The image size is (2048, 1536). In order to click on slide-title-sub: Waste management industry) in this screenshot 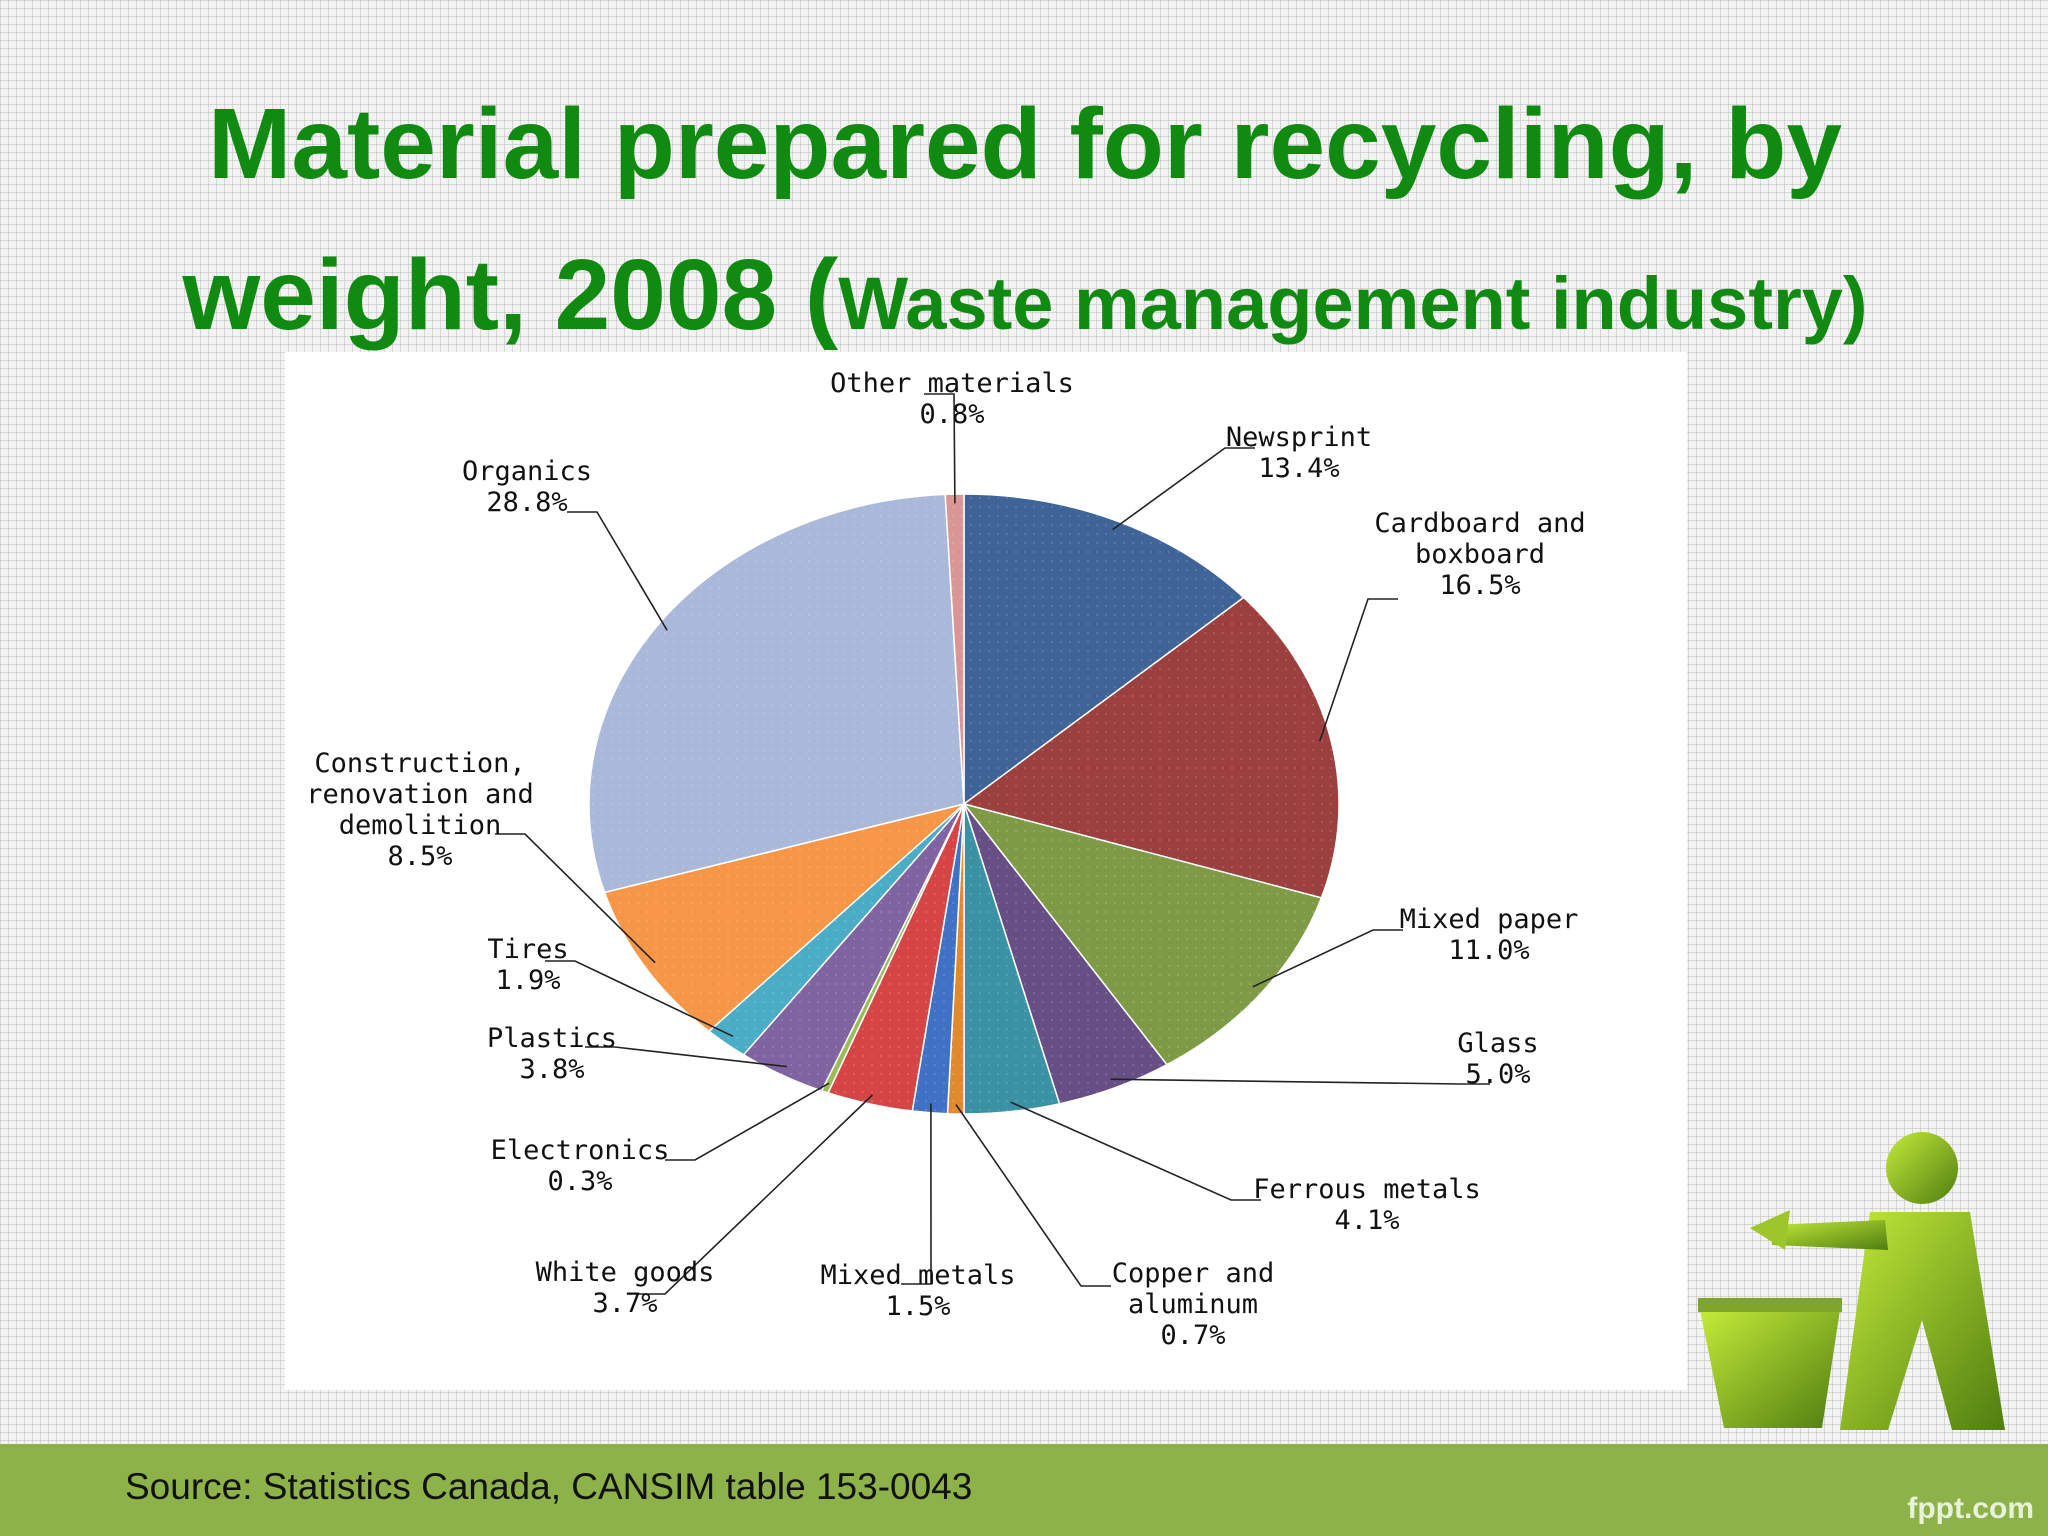, I will do `click(1353, 303)`.